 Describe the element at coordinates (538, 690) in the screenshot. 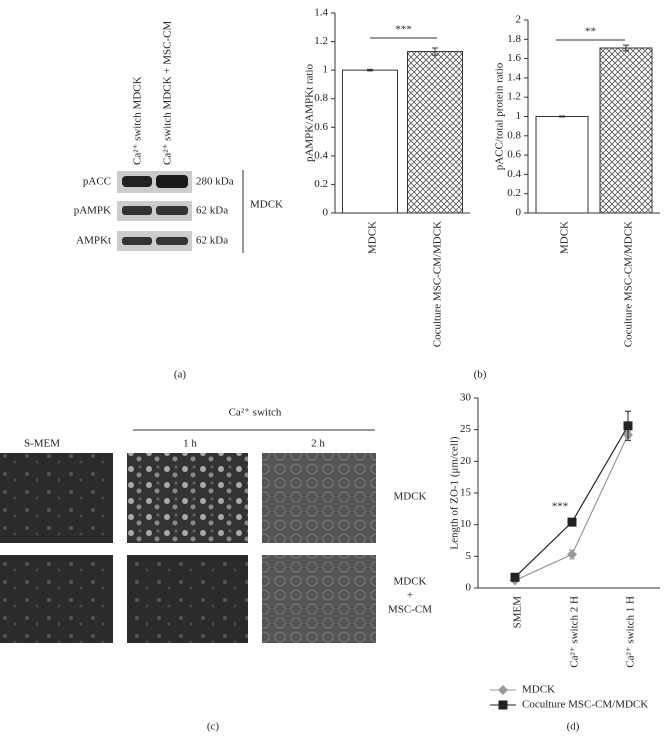

I see `legend-label: MDCK` at that location.